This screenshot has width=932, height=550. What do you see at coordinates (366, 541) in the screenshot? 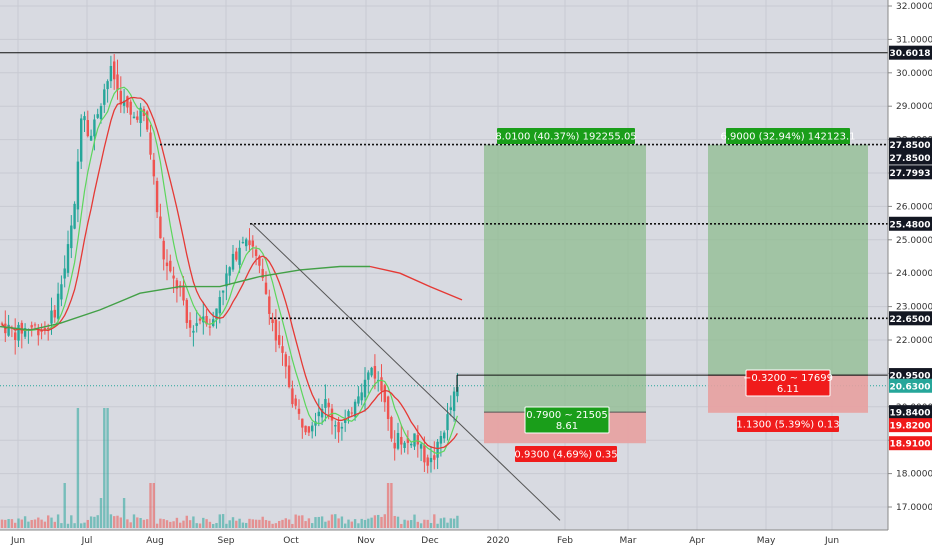
I see `x-tick-label: Nov` at bounding box center [366, 541].